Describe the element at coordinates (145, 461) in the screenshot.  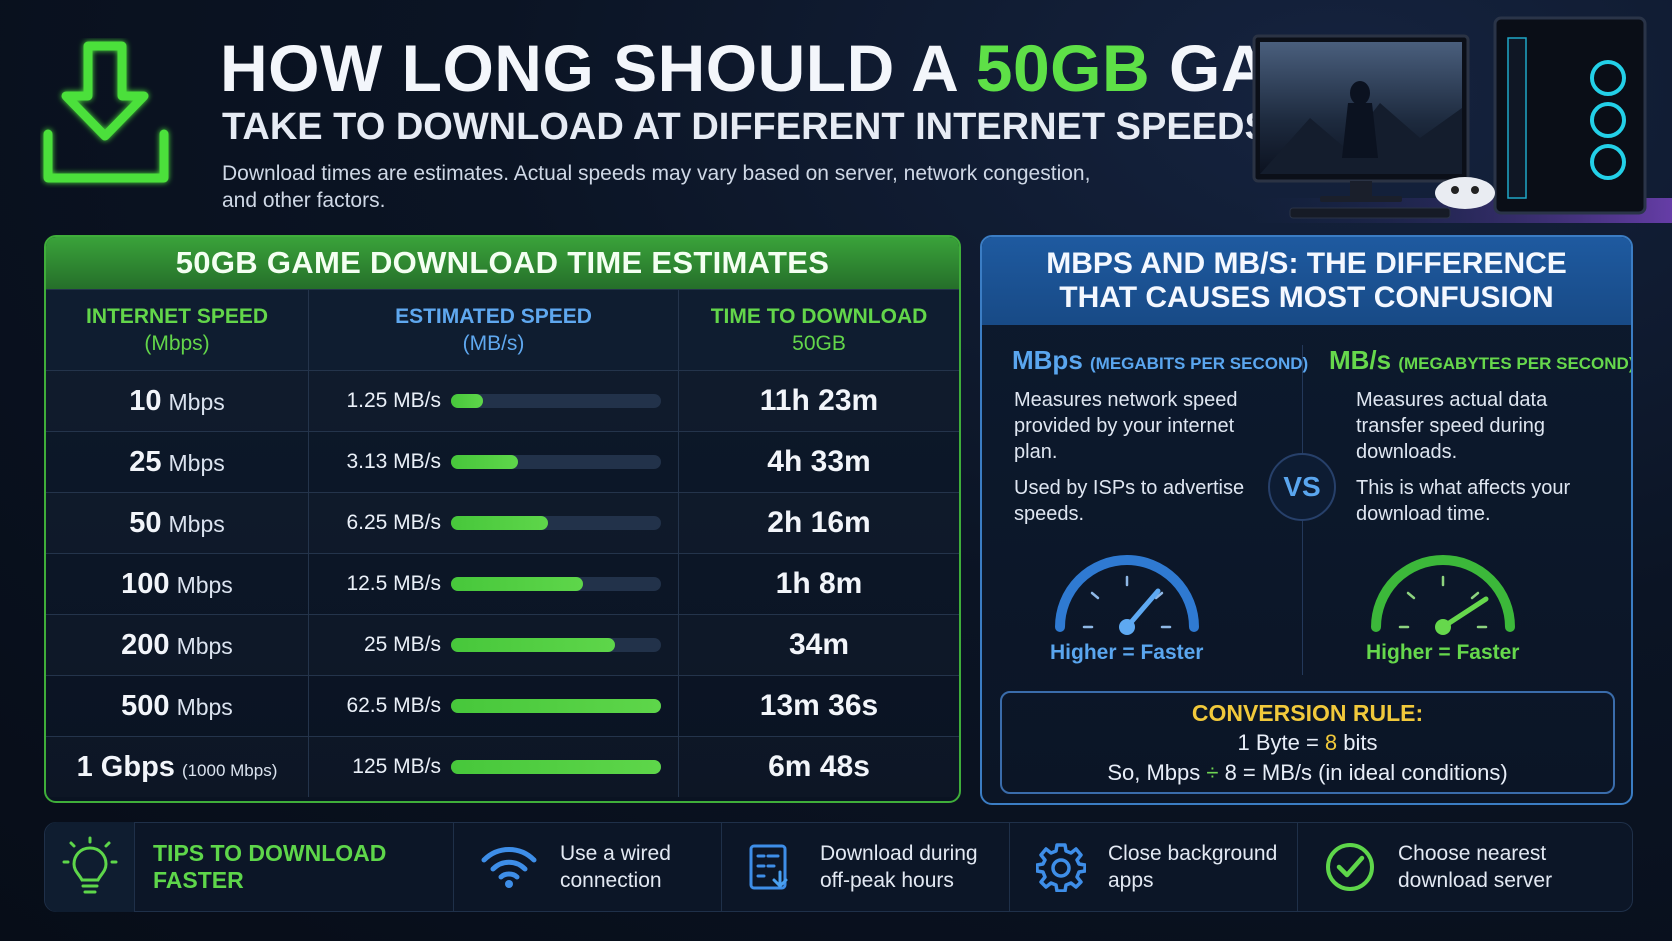
I see `internet-speed-value: 25` at that location.